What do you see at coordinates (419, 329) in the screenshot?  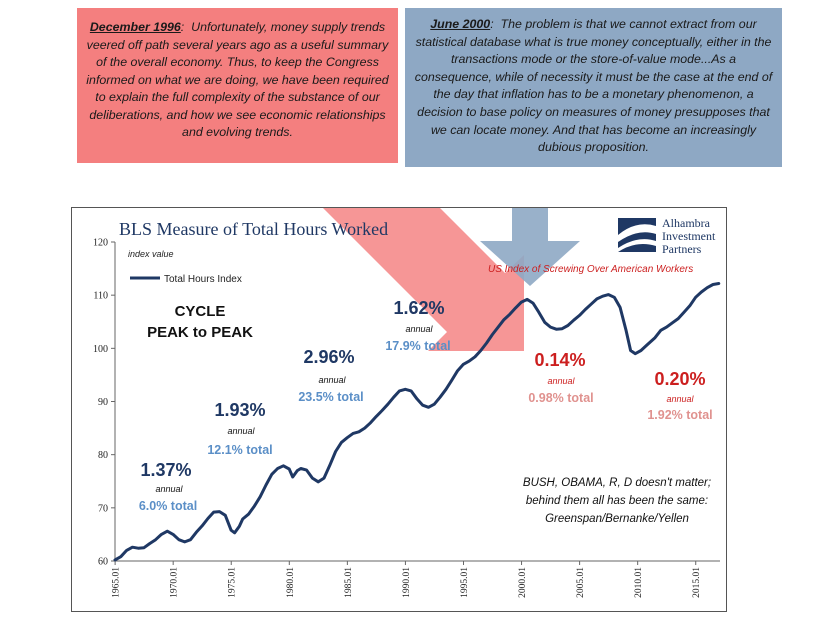 I see `cycle-4-annual: annual` at bounding box center [419, 329].